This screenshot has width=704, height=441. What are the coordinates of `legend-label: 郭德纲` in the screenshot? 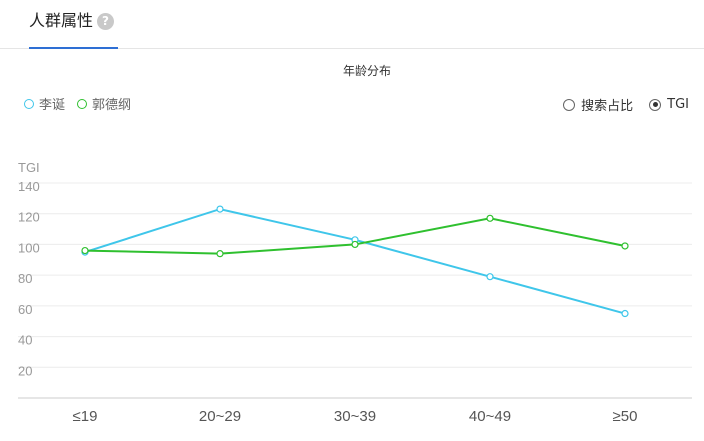 It's located at (112, 105).